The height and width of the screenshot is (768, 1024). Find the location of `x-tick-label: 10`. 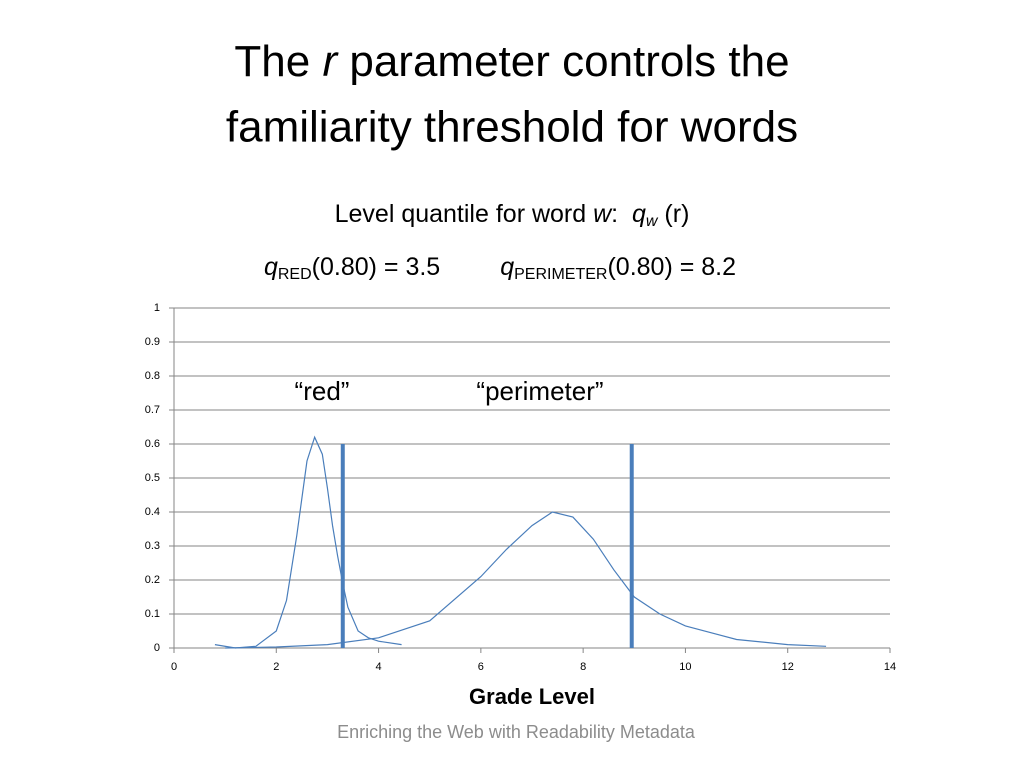

x-tick-label: 10 is located at coordinates (685, 667).